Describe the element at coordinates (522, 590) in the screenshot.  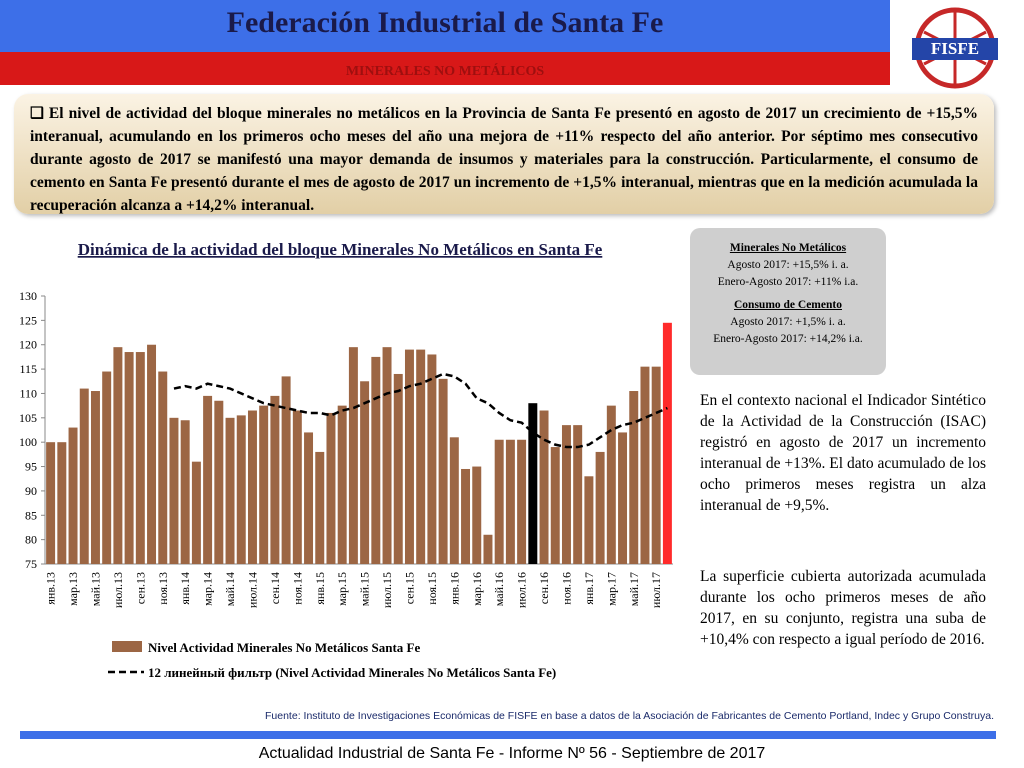
I see `x-tick-label: июл.16` at that location.